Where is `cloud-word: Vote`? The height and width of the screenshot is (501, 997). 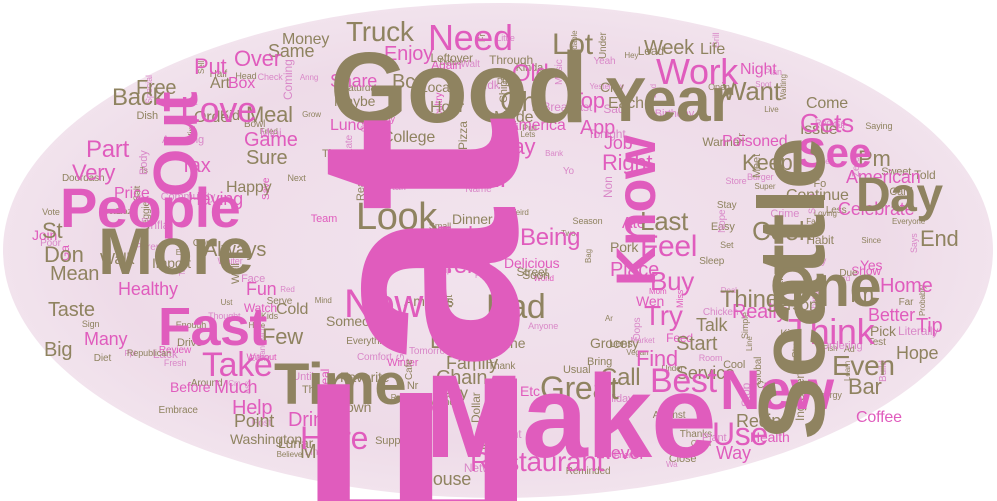 cloud-word: Vote is located at coordinates (51, 211).